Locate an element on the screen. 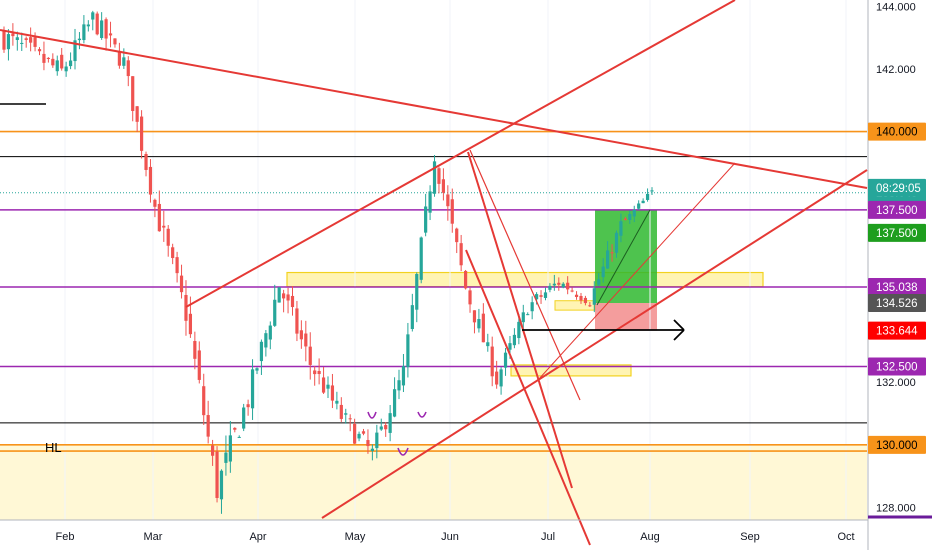 This screenshot has width=932, height=550. x-tick-label: Oct is located at coordinates (845, 537).